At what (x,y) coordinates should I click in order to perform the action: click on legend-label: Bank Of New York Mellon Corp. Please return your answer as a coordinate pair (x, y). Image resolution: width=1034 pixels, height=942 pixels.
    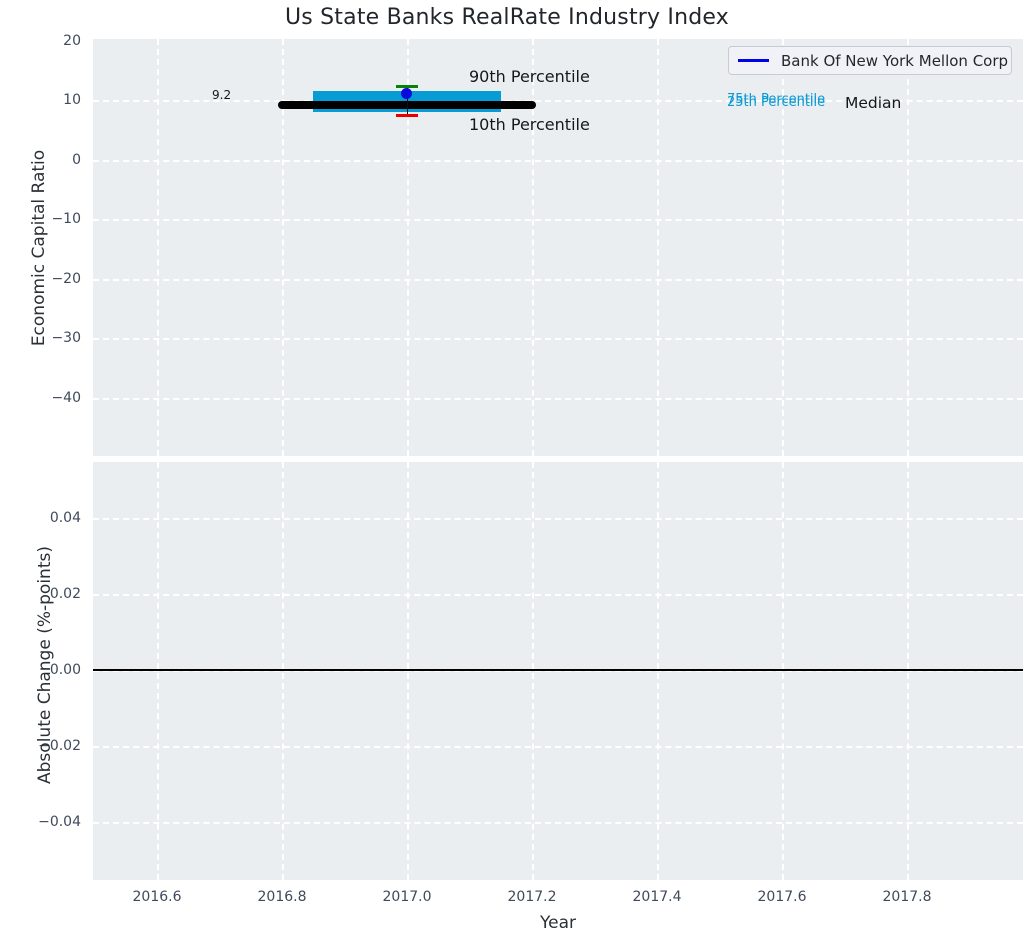
    Looking at the image, I should click on (895, 60).